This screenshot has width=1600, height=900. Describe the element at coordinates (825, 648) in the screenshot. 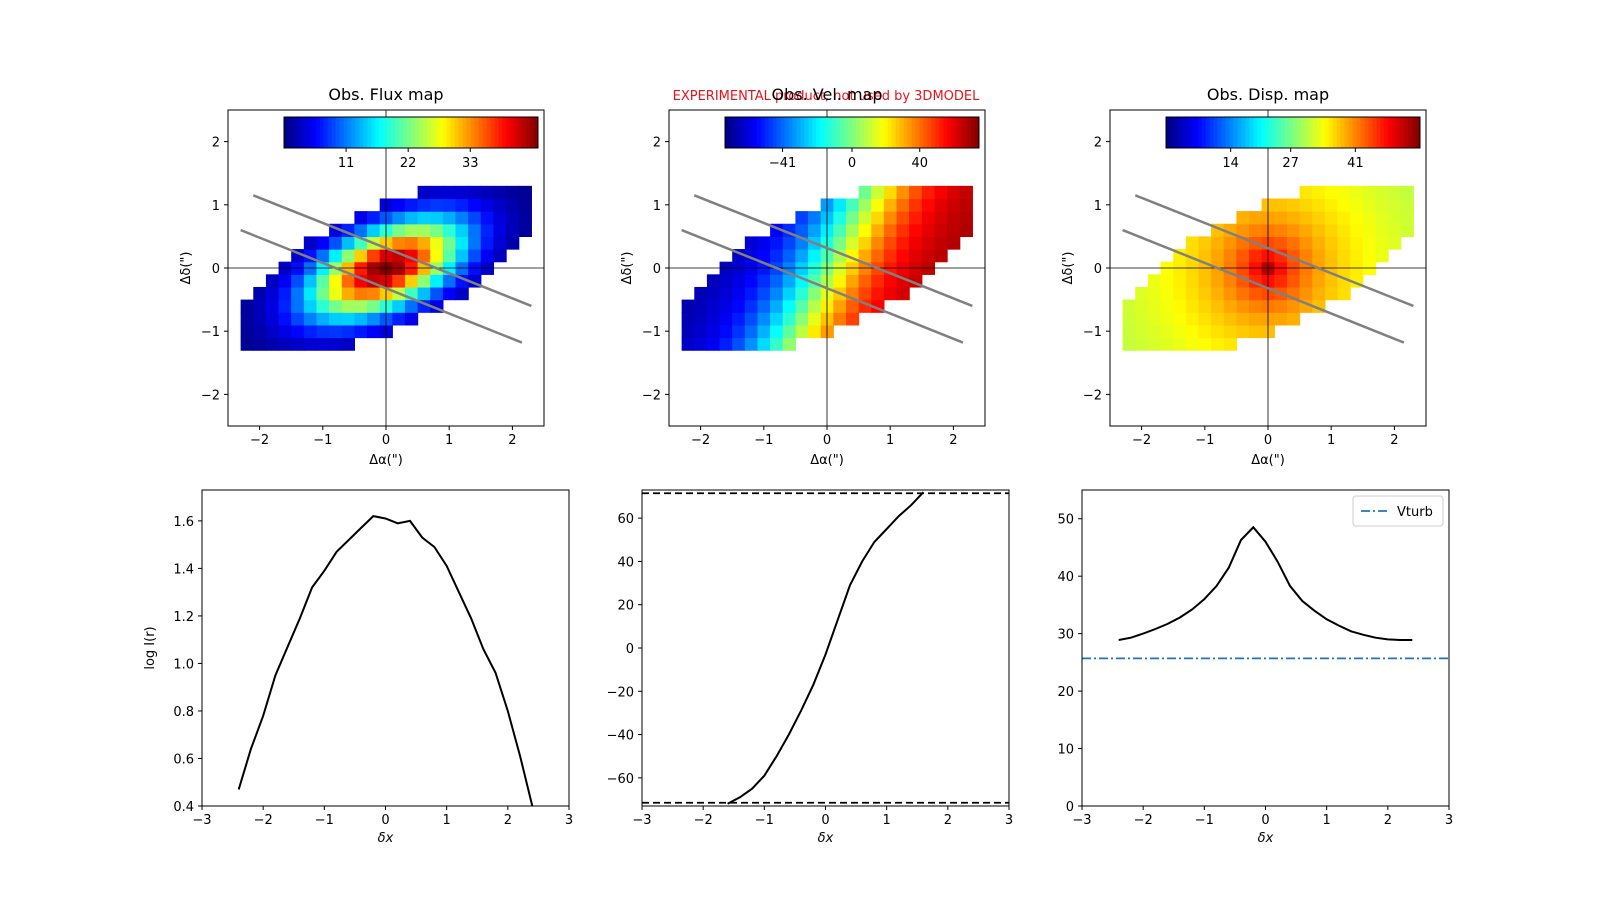

I see `vel-profile-frame` at that location.